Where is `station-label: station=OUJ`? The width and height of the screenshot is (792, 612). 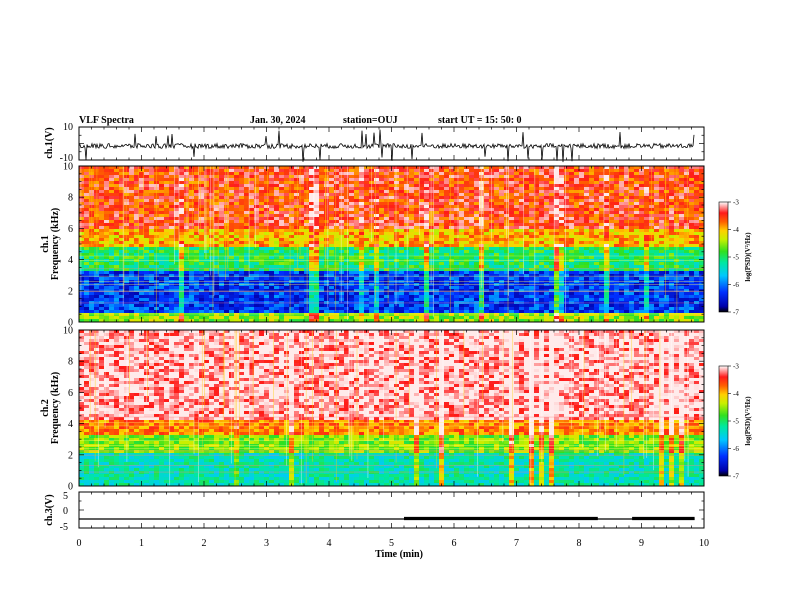
station-label: station=OUJ is located at coordinates (370, 120).